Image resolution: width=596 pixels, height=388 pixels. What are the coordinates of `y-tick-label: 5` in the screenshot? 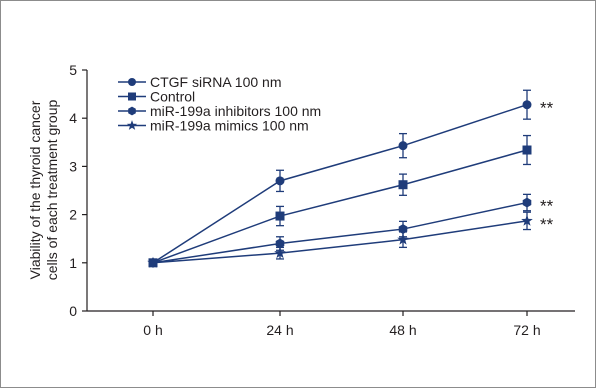 It's located at (73, 70).